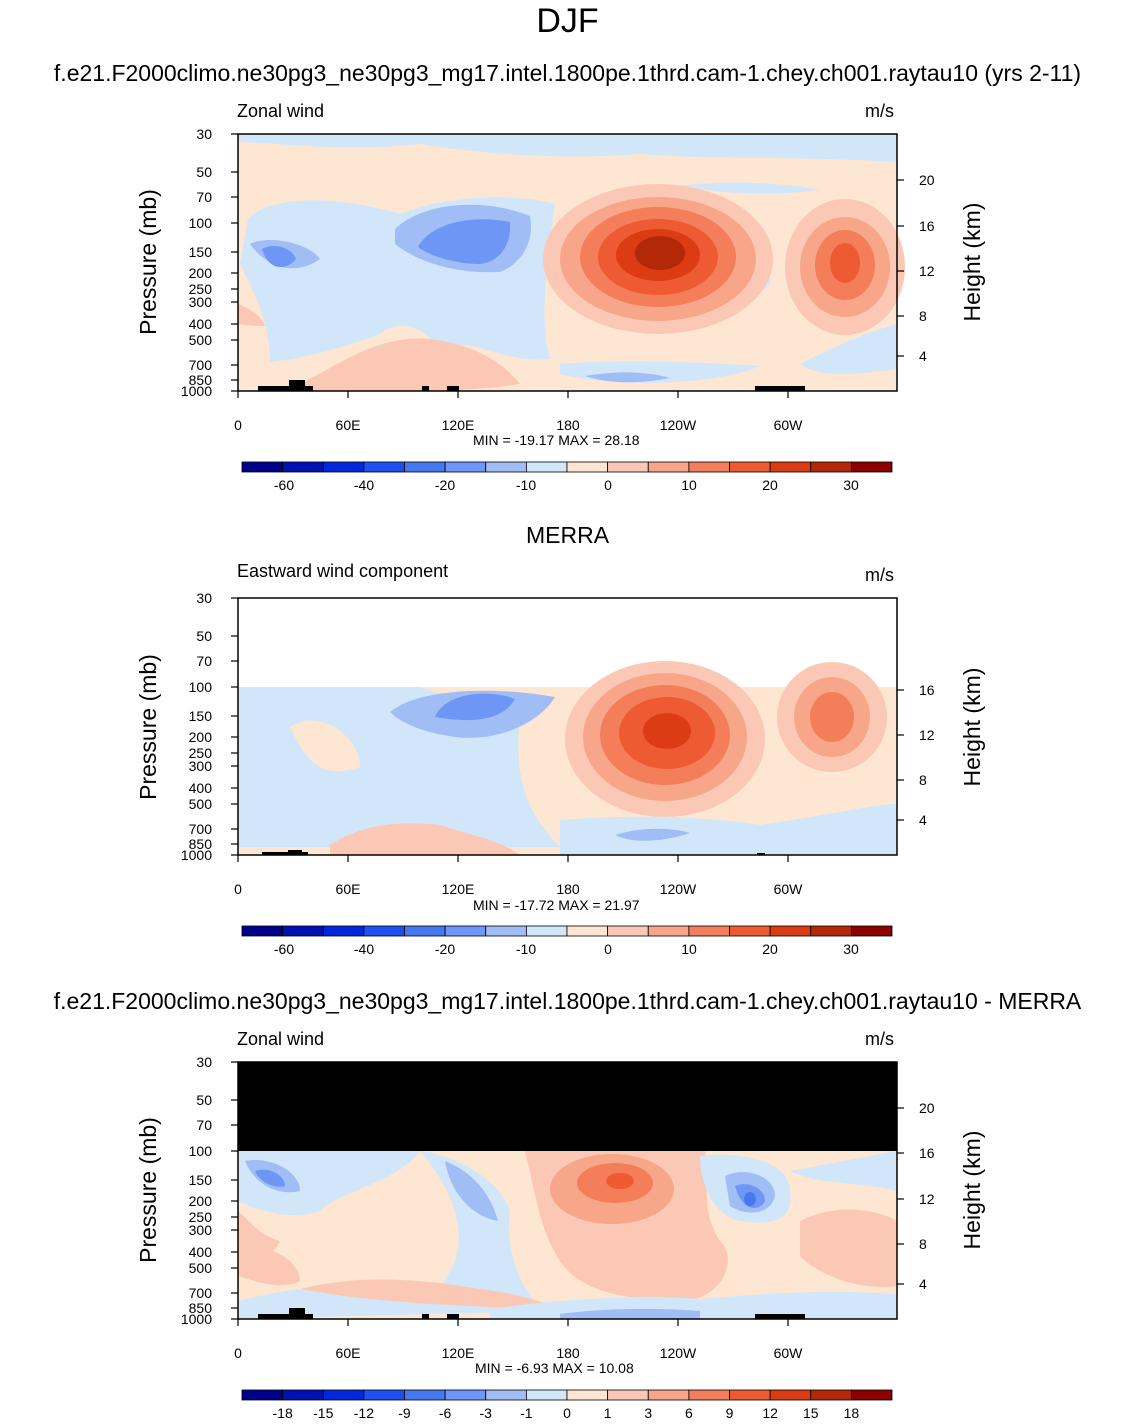 This screenshot has height=1425, width=1135. What do you see at coordinates (927, 1199) in the screenshot?
I see `height-tick-label: 12` at bounding box center [927, 1199].